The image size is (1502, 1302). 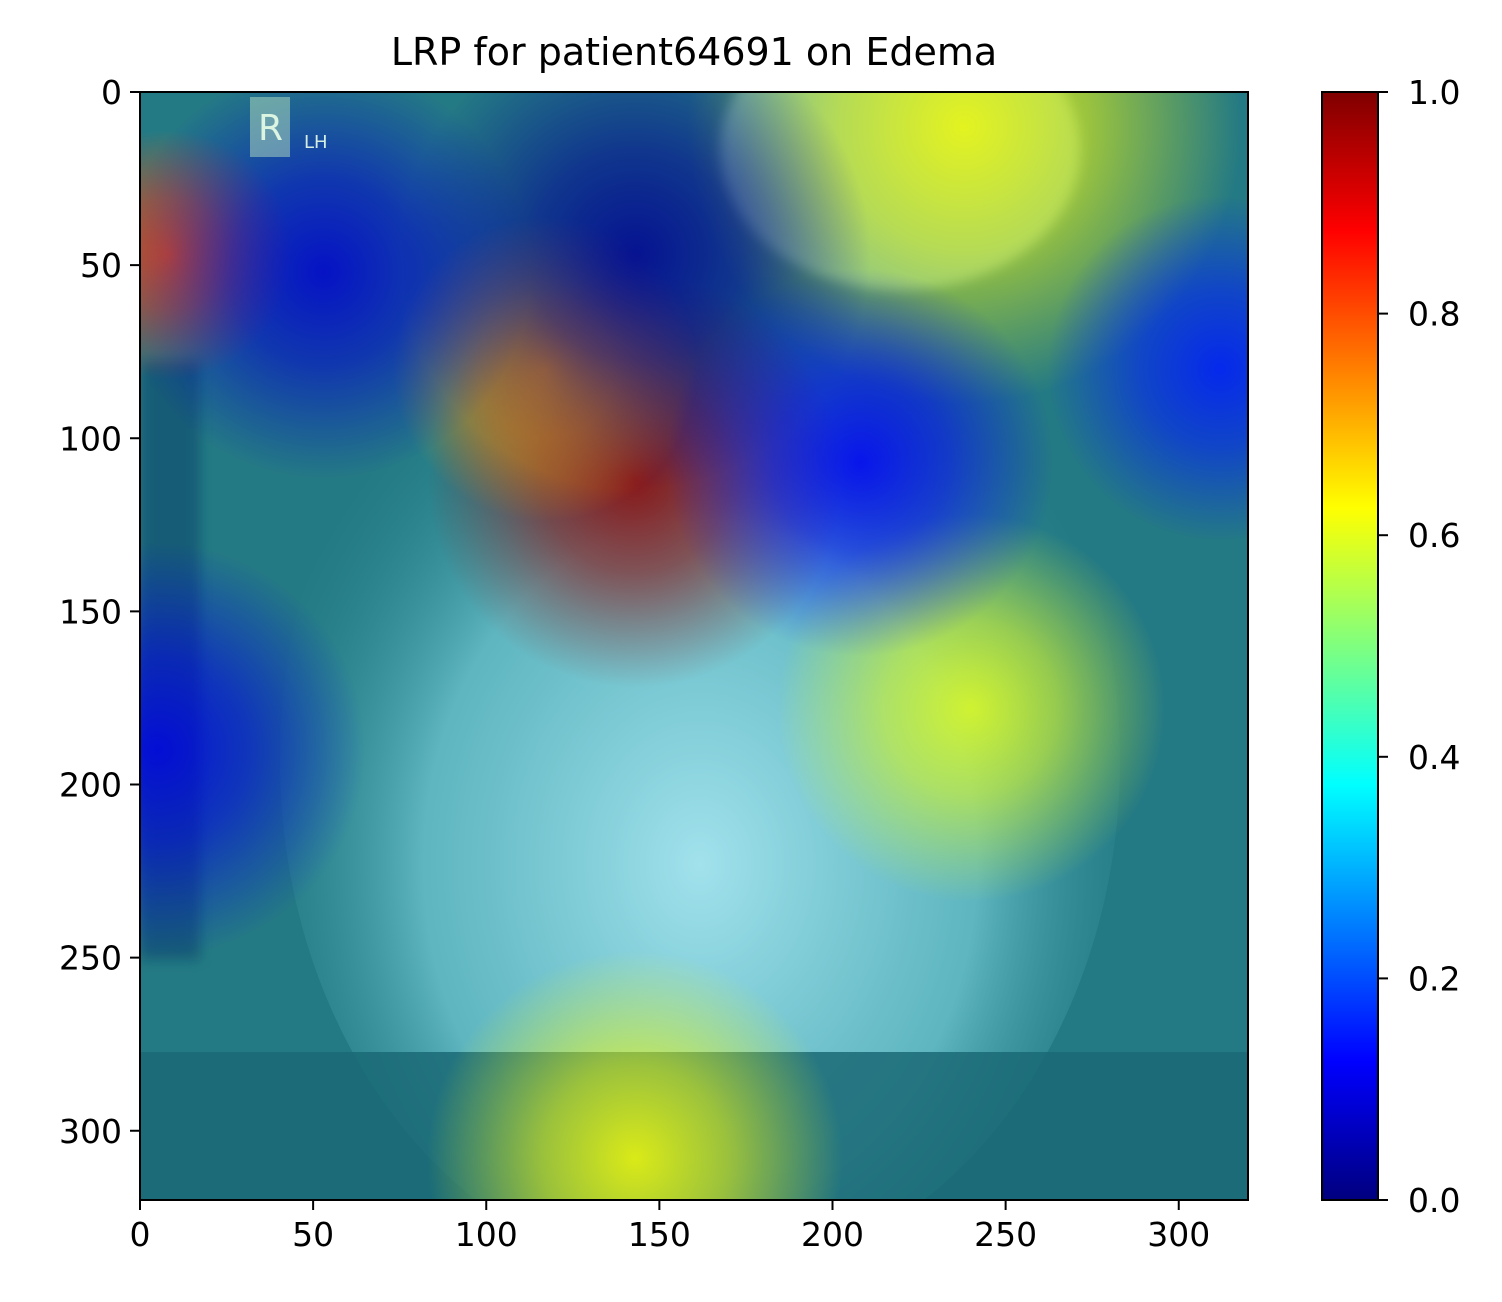 I want to click on x-tick-label: 100, so click(x=486, y=1234).